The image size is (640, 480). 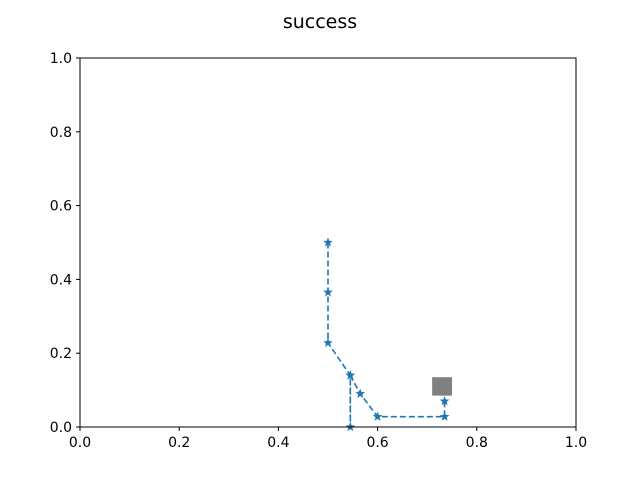 I want to click on y-tick-label: 0.2, so click(x=61, y=354).